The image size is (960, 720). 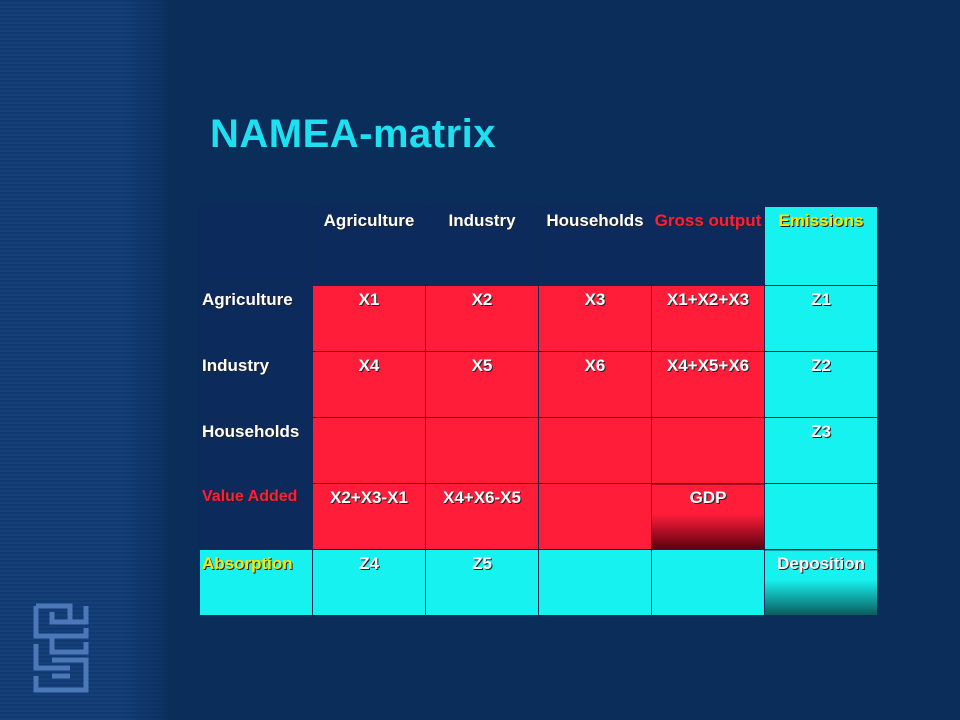 What do you see at coordinates (708, 516) in the screenshot?
I see `cell-gdp: GDP` at bounding box center [708, 516].